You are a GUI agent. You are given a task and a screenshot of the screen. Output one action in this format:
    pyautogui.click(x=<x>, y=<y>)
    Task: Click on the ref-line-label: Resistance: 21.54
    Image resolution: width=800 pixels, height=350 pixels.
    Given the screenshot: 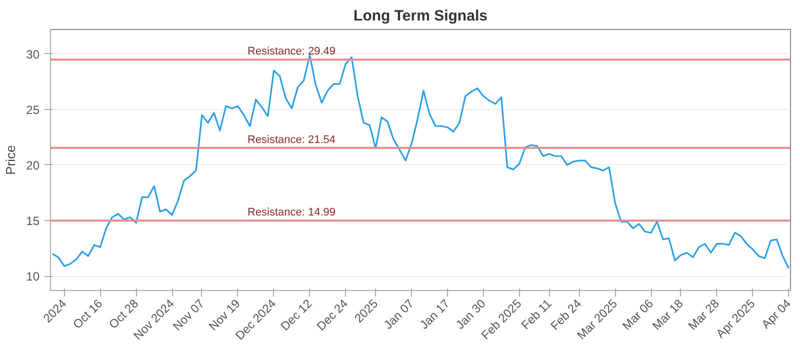 What is the action you would take?
    pyautogui.click(x=291, y=140)
    